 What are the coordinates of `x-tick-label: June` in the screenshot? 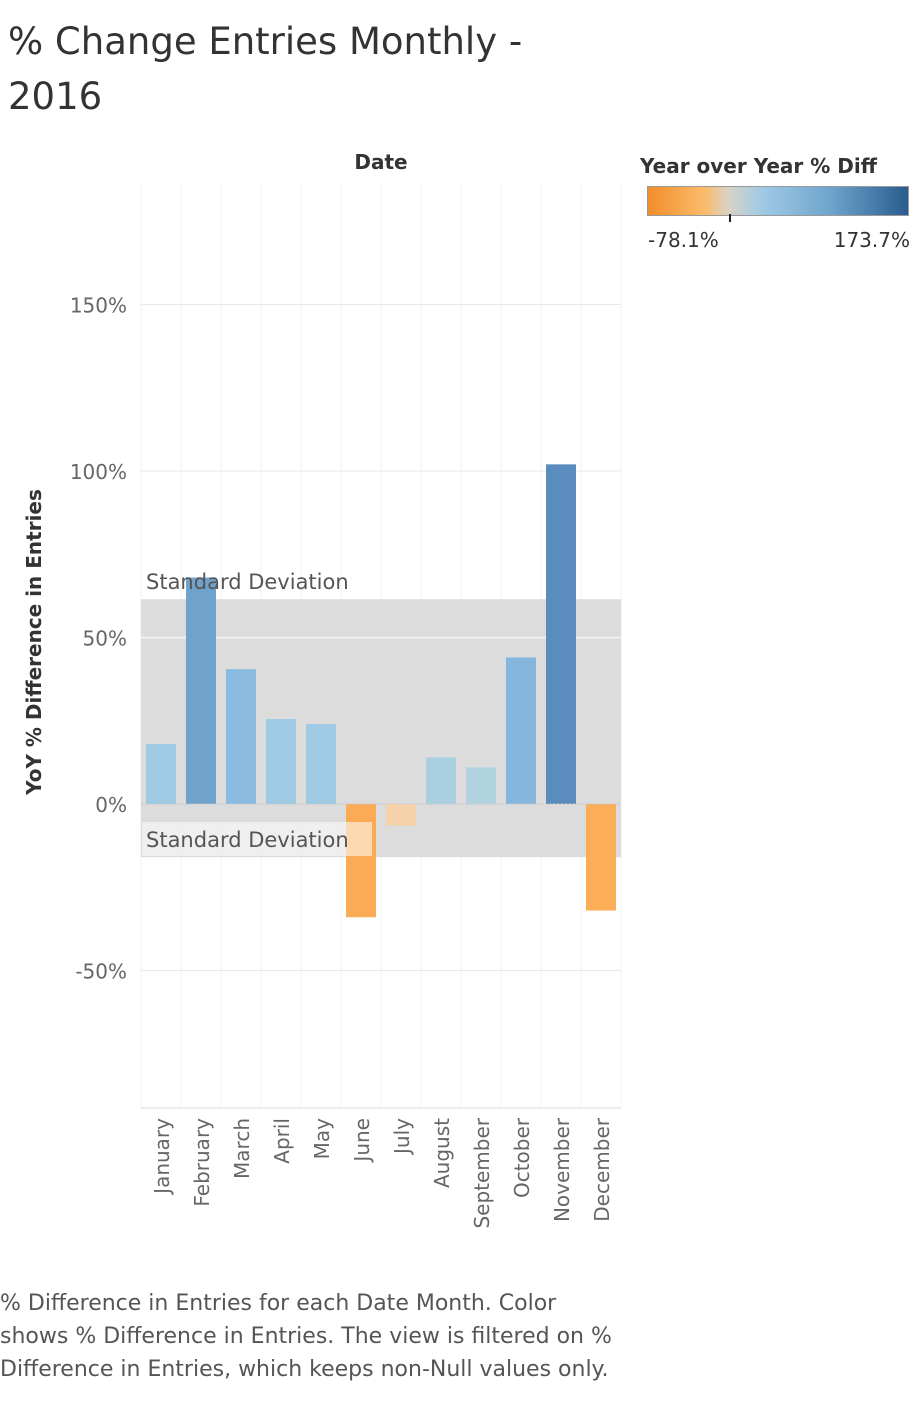 It's located at (362, 1141).